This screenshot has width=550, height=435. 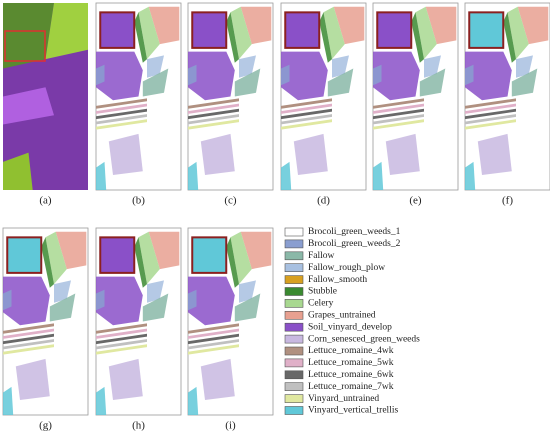 What do you see at coordinates (351, 375) in the screenshot?
I see `legend-label: Lettuce_romaine_6wk` at bounding box center [351, 375].